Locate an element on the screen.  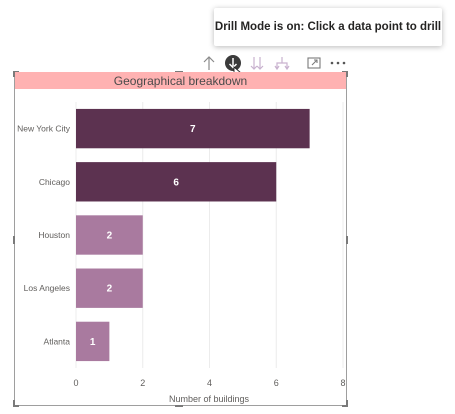
bar-chicago is located at coordinates (176, 182).